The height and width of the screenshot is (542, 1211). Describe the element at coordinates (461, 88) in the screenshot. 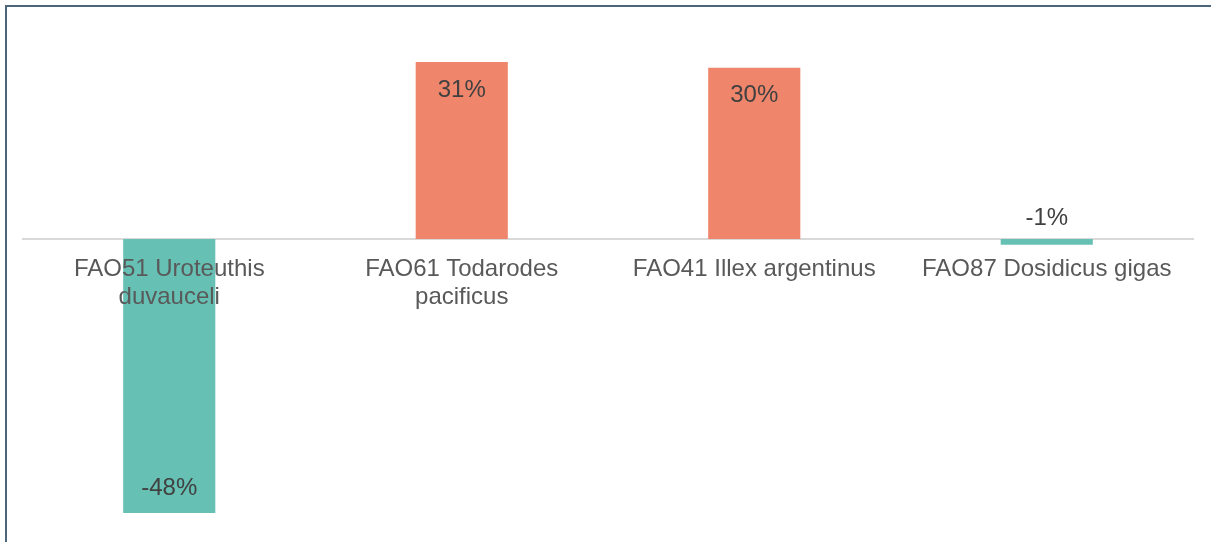

I see `data-label: 31%` at that location.